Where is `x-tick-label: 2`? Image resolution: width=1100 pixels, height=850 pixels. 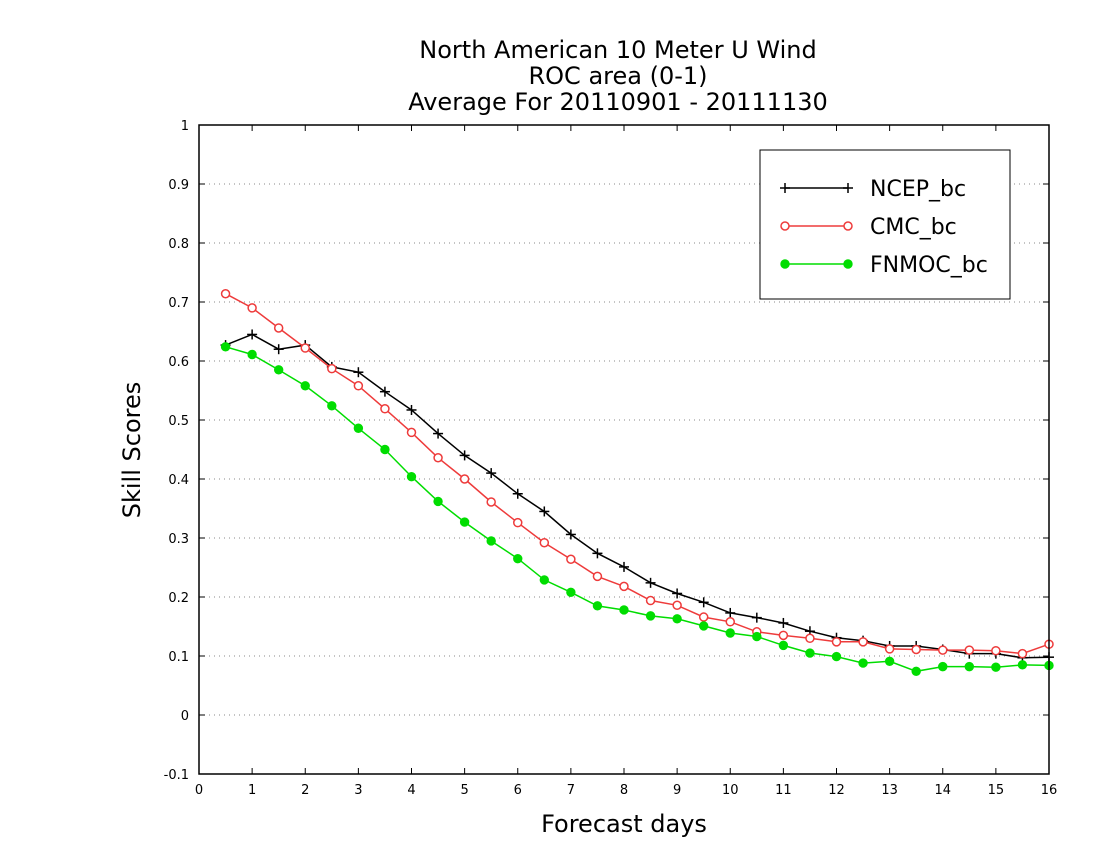 x-tick-label: 2 is located at coordinates (305, 790).